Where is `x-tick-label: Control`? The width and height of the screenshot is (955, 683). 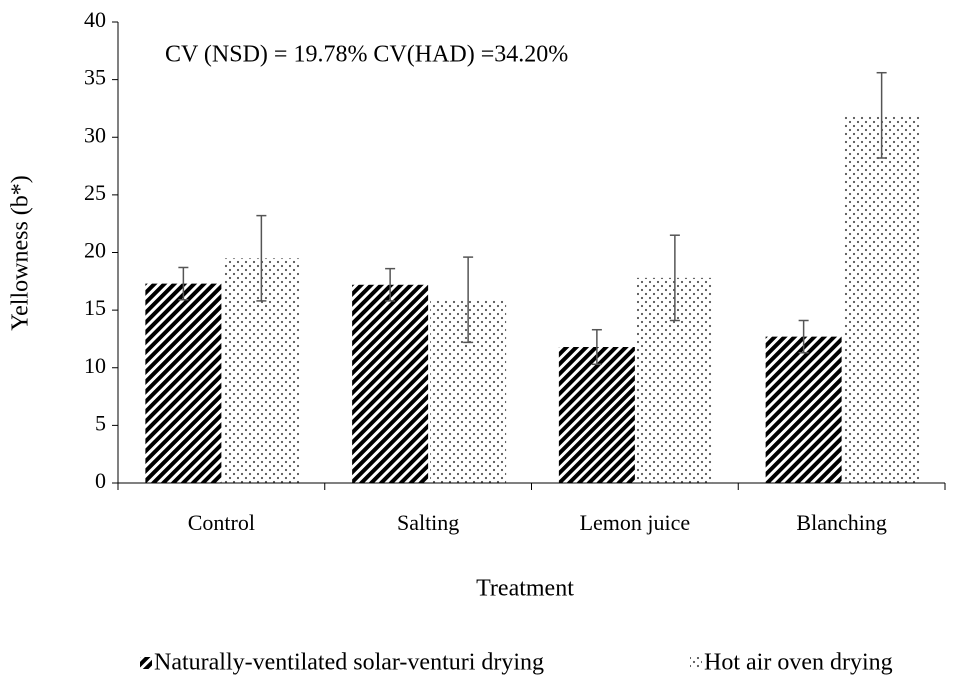 x-tick-label: Control is located at coordinates (221, 522).